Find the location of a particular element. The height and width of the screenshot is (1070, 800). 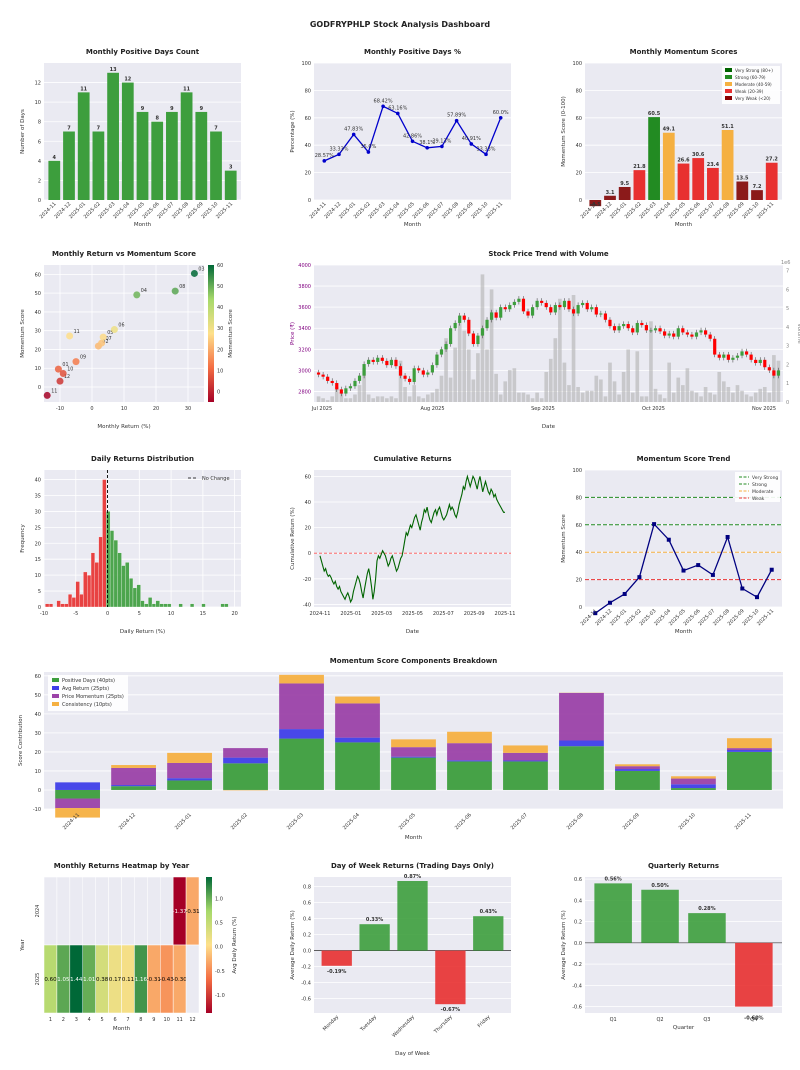

volume-ytick: 2 is located at coordinates (787, 365).